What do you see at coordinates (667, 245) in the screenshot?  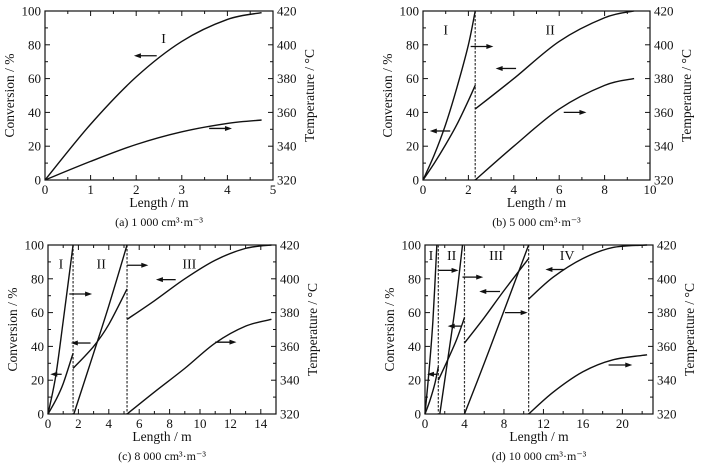 I see `y-right-tick-label: 420` at bounding box center [667, 245].